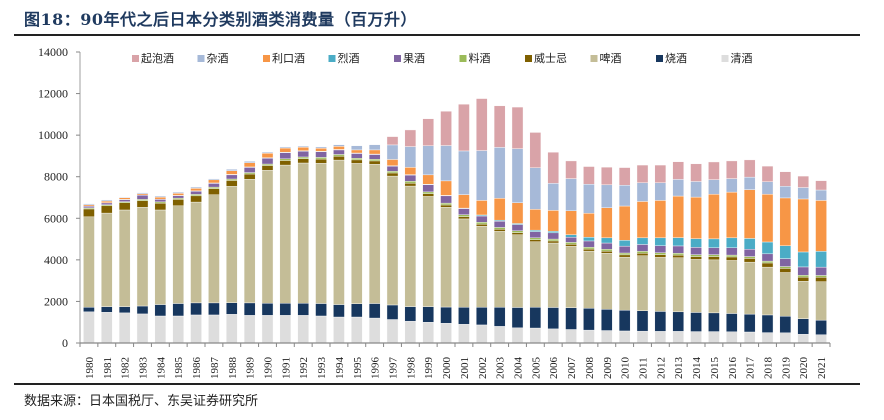  Describe the element at coordinates (285, 150) in the screenshot. I see `bar-segment-1991-利口酒` at that location.